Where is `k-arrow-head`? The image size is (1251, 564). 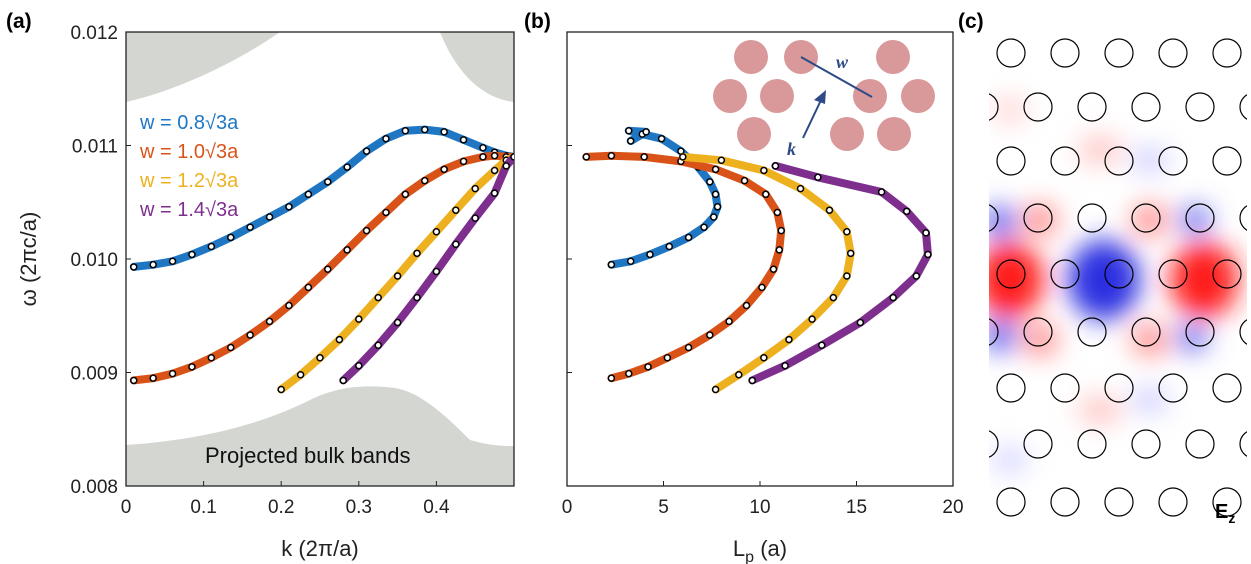 k-arrow-head is located at coordinates (820, 97).